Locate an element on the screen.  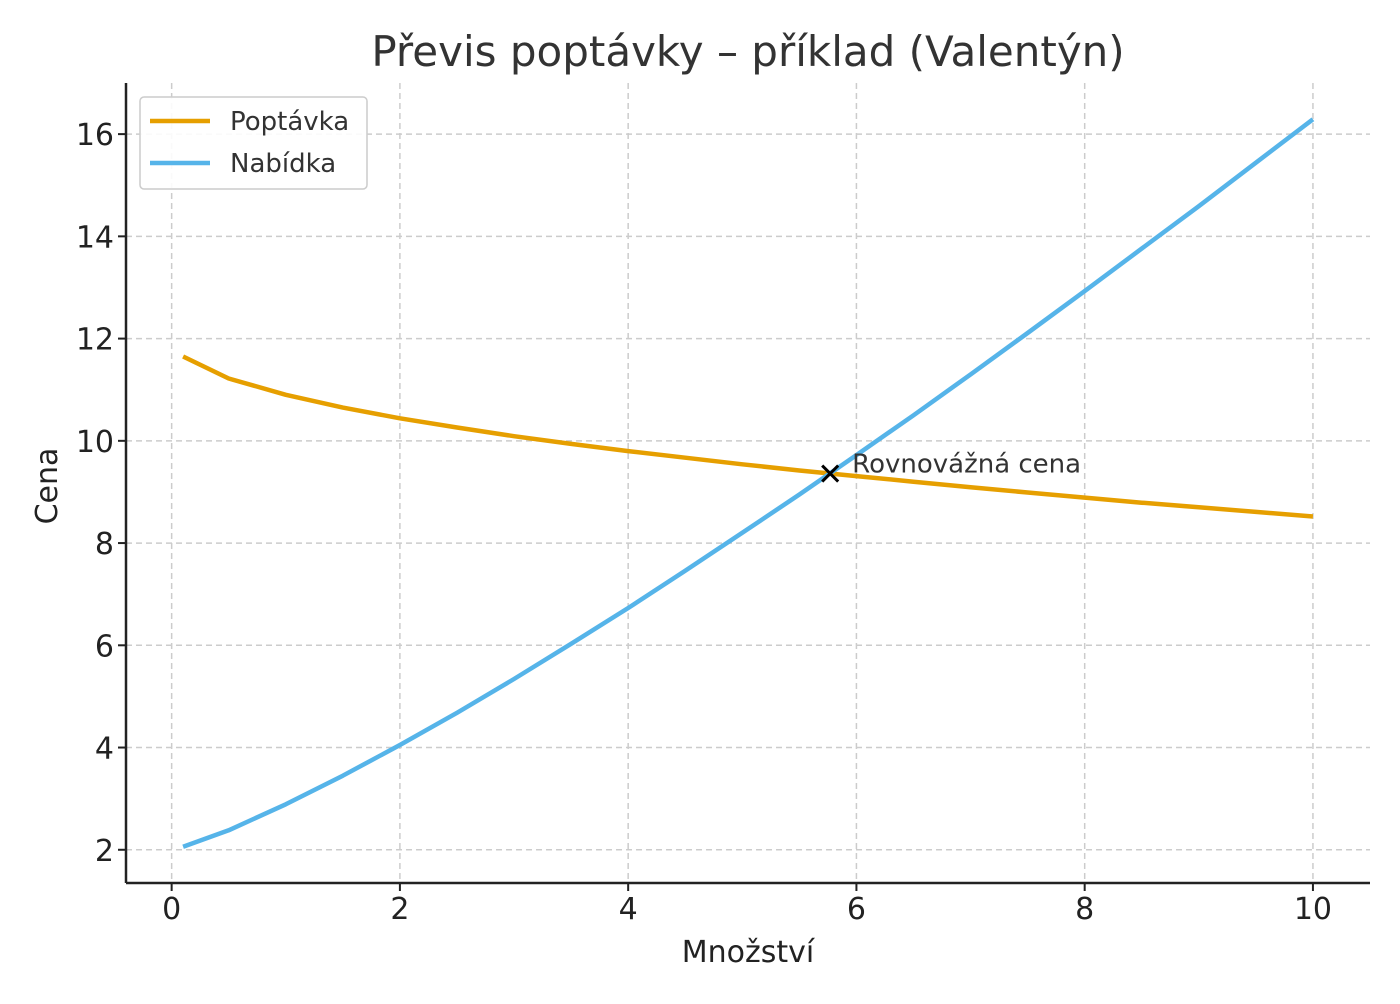
legend: Poptávka Nabídka is located at coordinates (253, 143).